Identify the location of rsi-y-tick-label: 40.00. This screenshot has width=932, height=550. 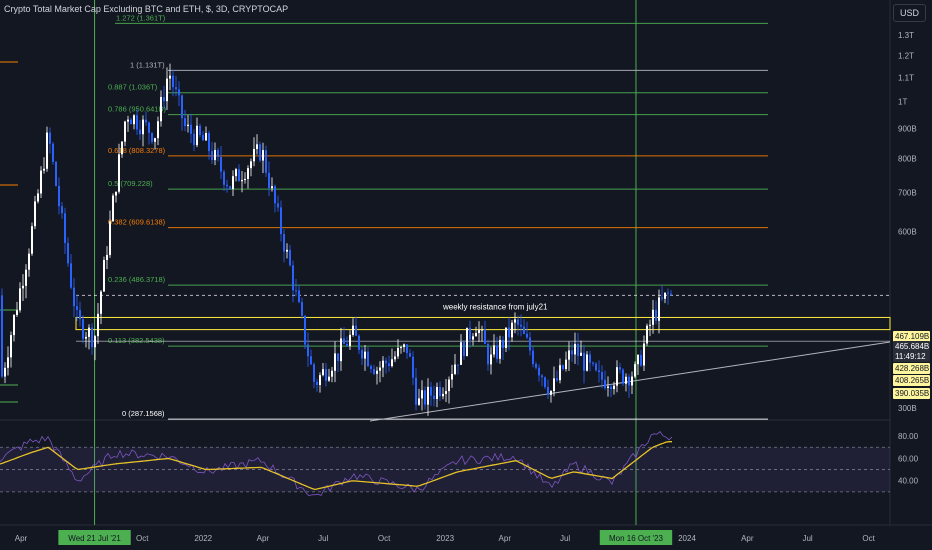
(908, 481).